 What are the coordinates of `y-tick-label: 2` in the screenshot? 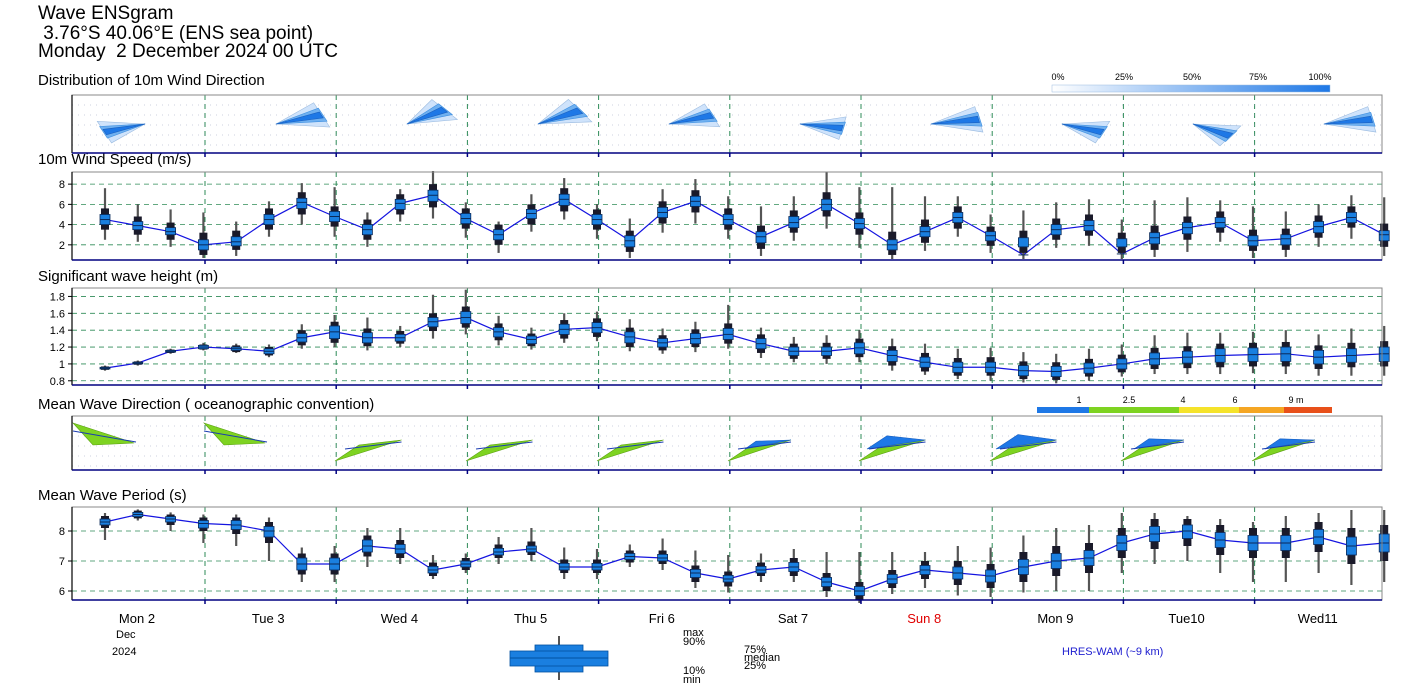 It's located at (62, 246).